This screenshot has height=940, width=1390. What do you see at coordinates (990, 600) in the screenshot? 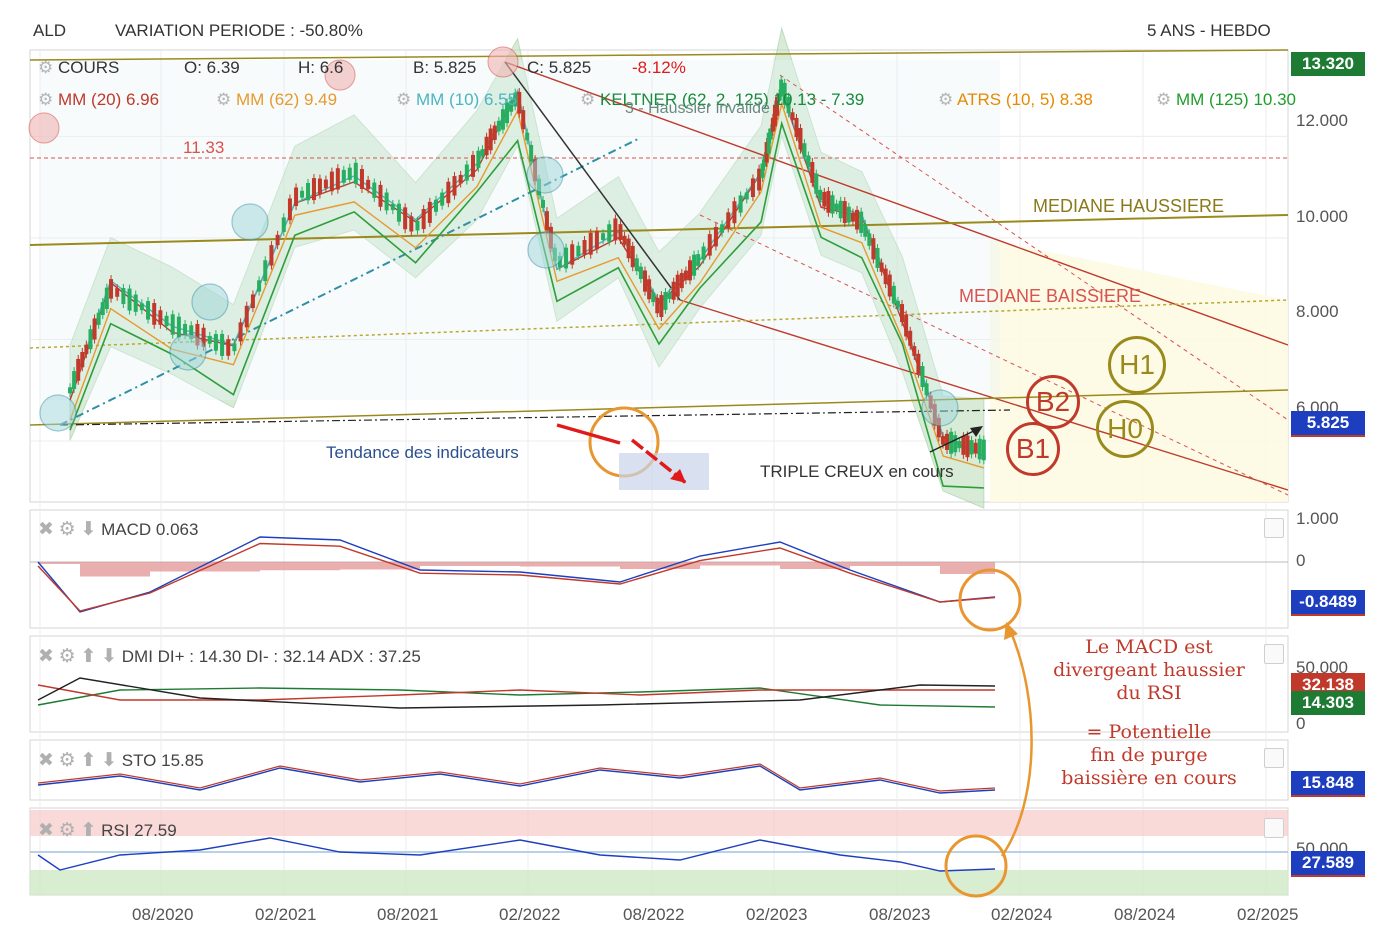
I see `macd-orange-circle` at bounding box center [990, 600].